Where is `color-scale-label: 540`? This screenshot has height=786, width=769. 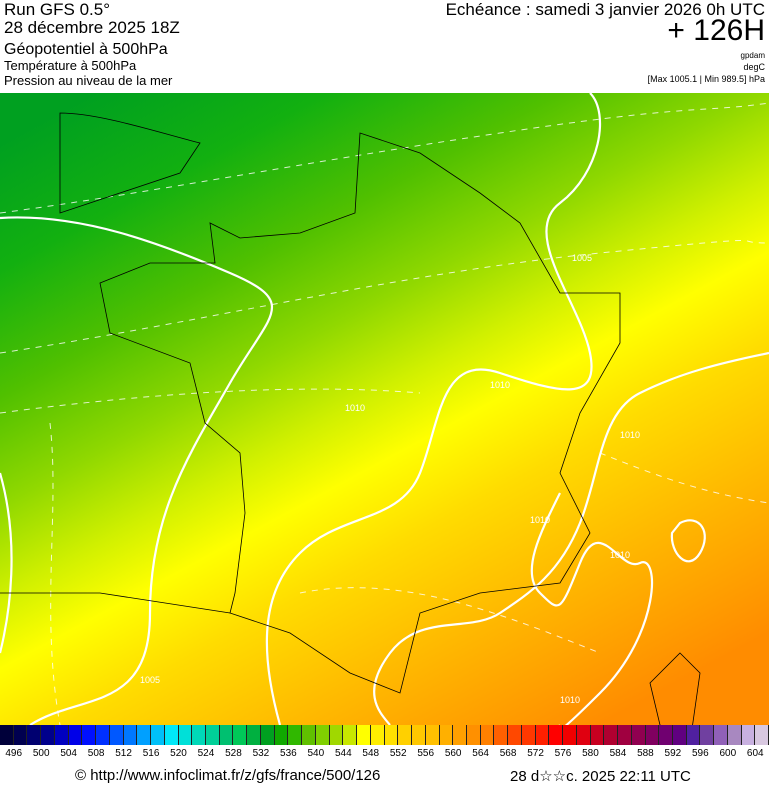 color-scale-label: 540 is located at coordinates (316, 753).